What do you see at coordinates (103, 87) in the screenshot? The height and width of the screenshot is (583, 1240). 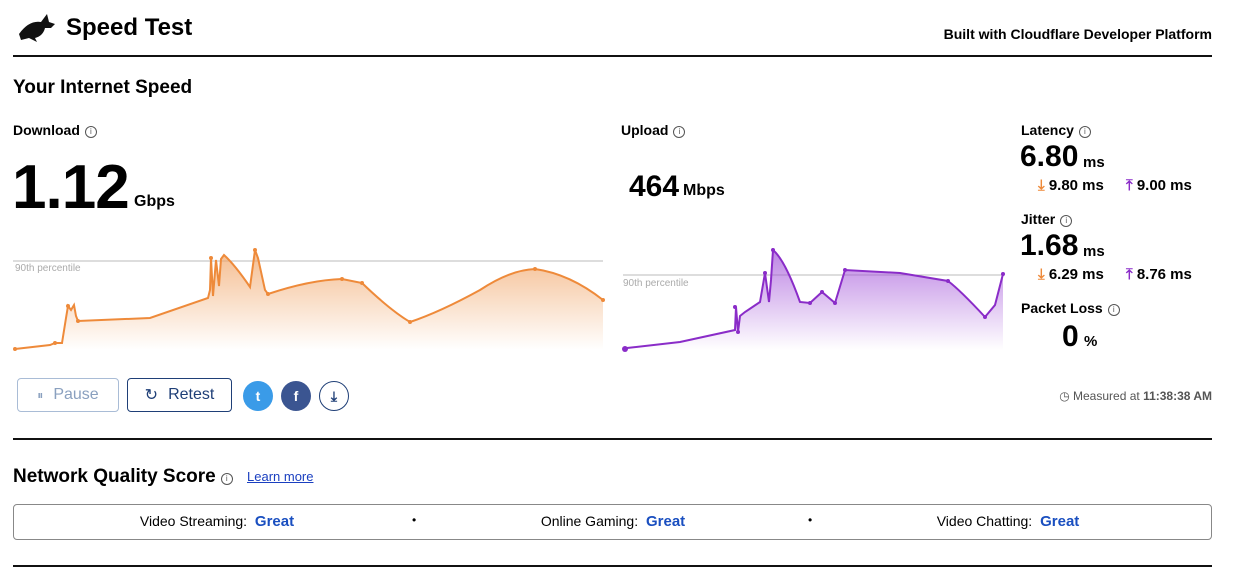 I see `section-title: Your Internet Speed` at bounding box center [103, 87].